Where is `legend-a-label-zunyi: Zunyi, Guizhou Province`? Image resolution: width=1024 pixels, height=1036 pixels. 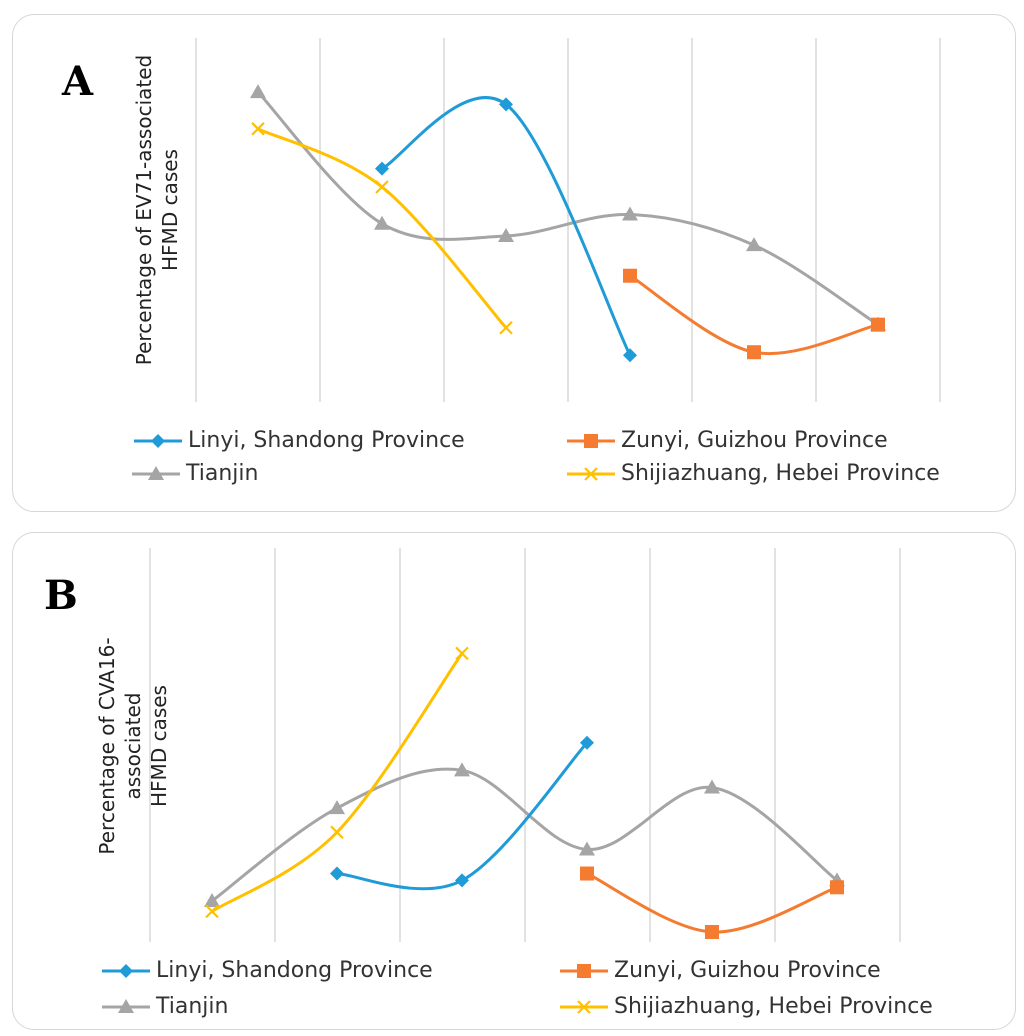 legend-a-label-zunyi: Zunyi, Guizhou Province is located at coordinates (754, 440).